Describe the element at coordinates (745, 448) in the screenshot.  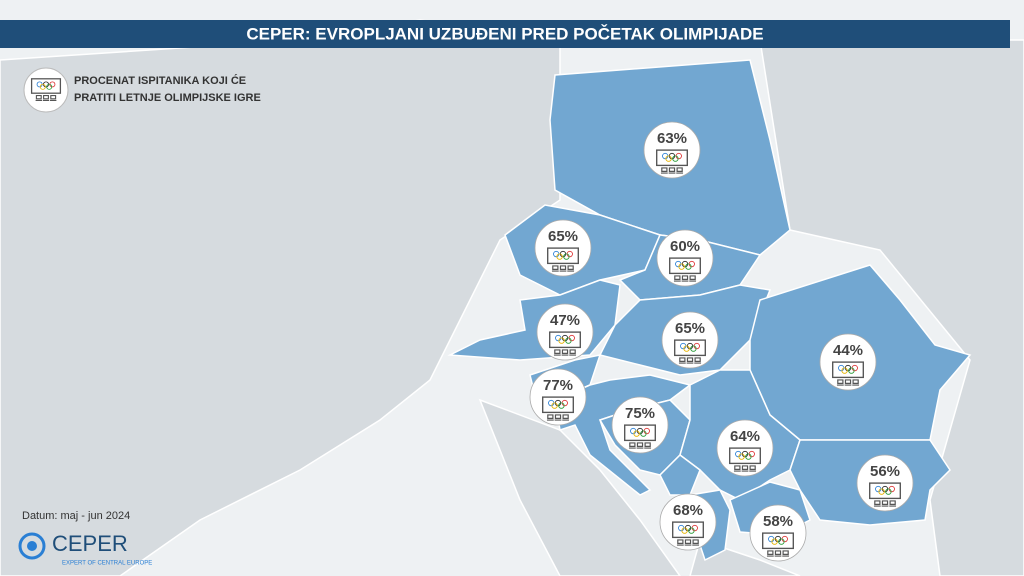
I see `marker: 64%` at that location.